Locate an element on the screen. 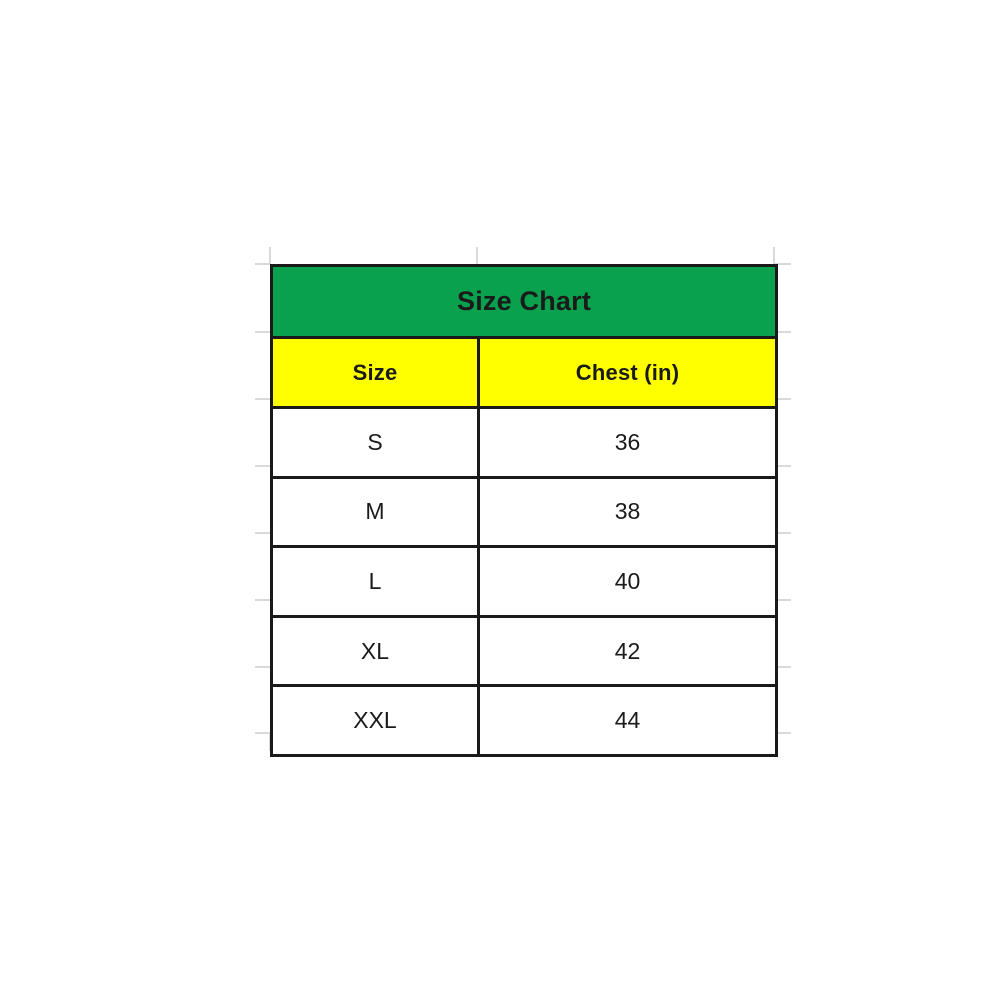  cell-size: M is located at coordinates (375, 512).